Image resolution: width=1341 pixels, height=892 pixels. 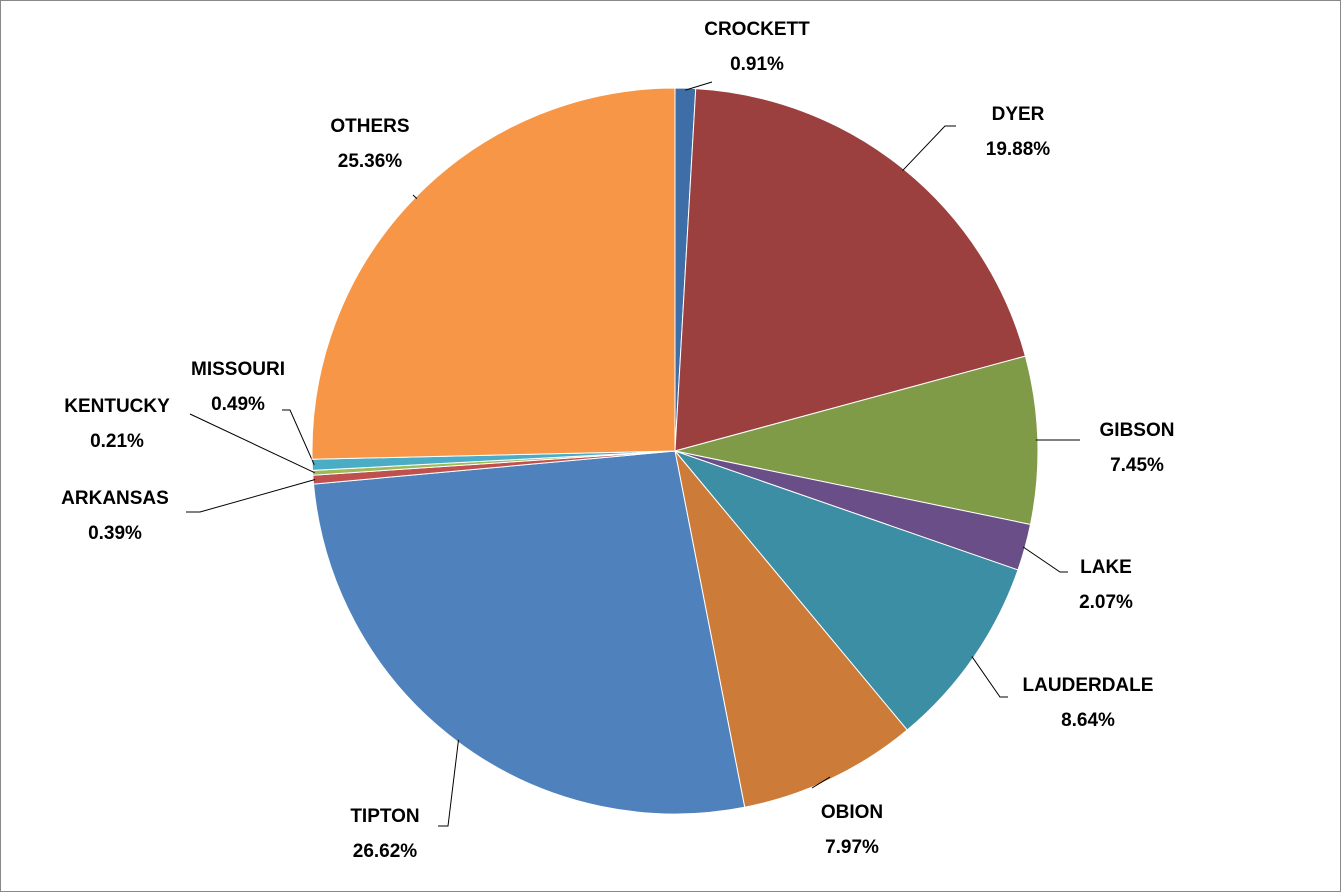 What do you see at coordinates (757, 29) in the screenshot?
I see `slice-label: CROCKETT` at bounding box center [757, 29].